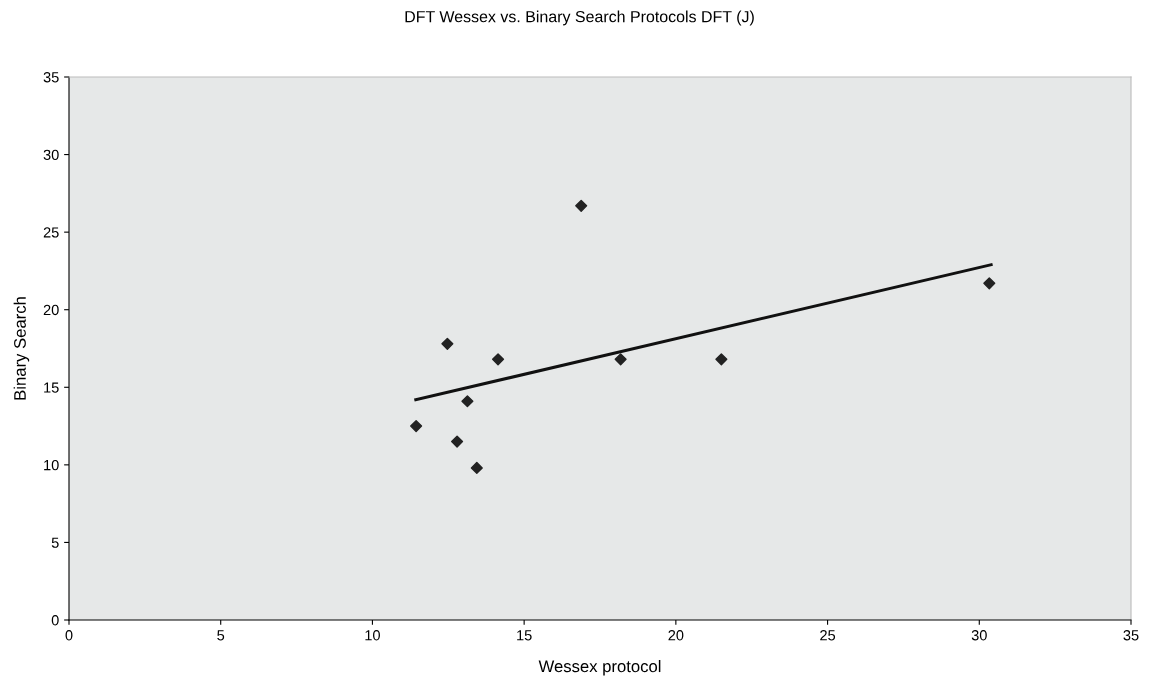 Image resolution: width=1159 pixels, height=684 pixels. What do you see at coordinates (828, 635) in the screenshot?
I see `x-tick-label: 25` at bounding box center [828, 635].